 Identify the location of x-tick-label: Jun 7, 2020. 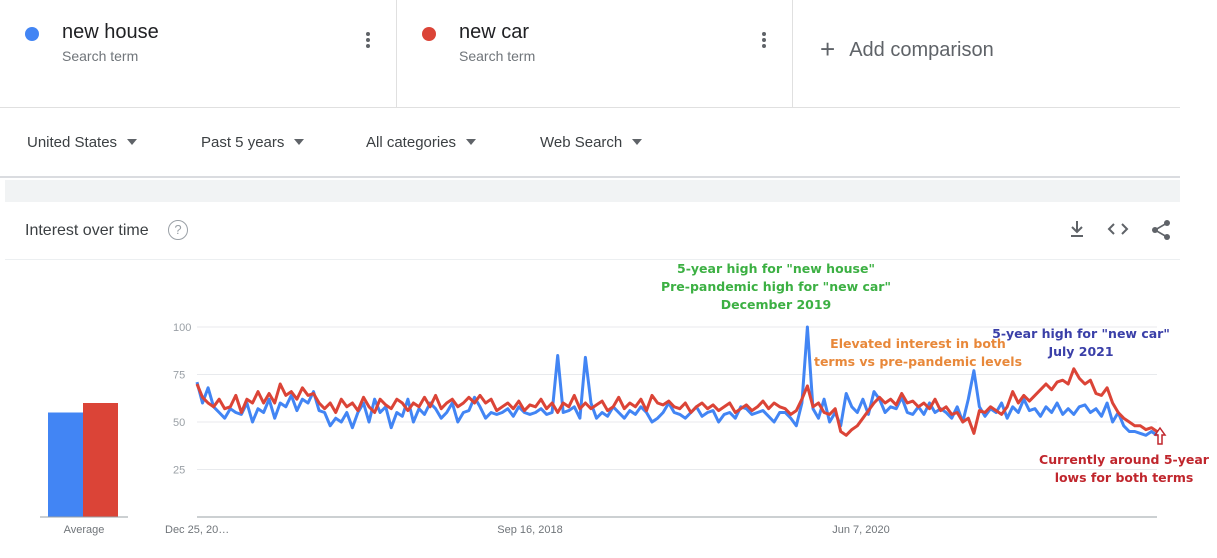
(861, 530).